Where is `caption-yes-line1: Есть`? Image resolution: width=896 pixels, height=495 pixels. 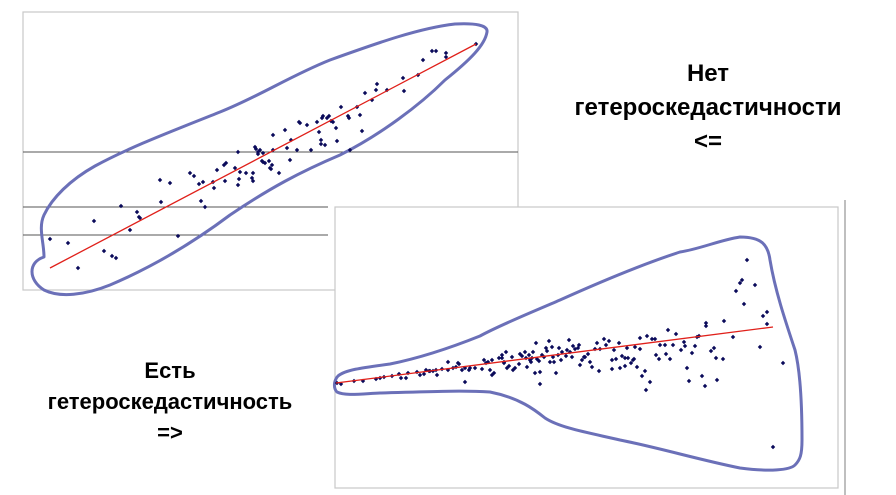
caption-yes-line1: Есть is located at coordinates (170, 370).